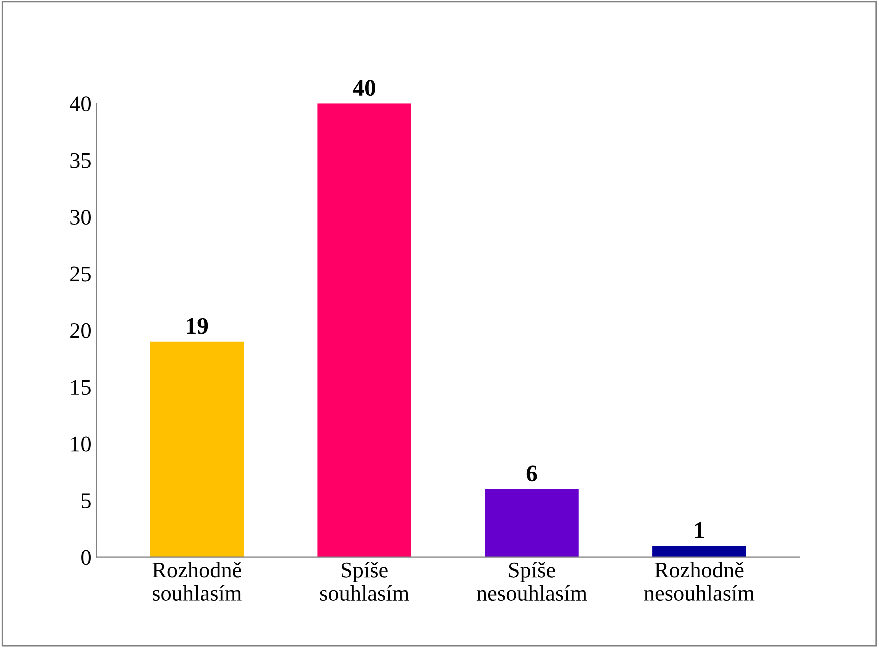 The height and width of the screenshot is (648, 879). I want to click on data-label: 19, so click(197, 326).